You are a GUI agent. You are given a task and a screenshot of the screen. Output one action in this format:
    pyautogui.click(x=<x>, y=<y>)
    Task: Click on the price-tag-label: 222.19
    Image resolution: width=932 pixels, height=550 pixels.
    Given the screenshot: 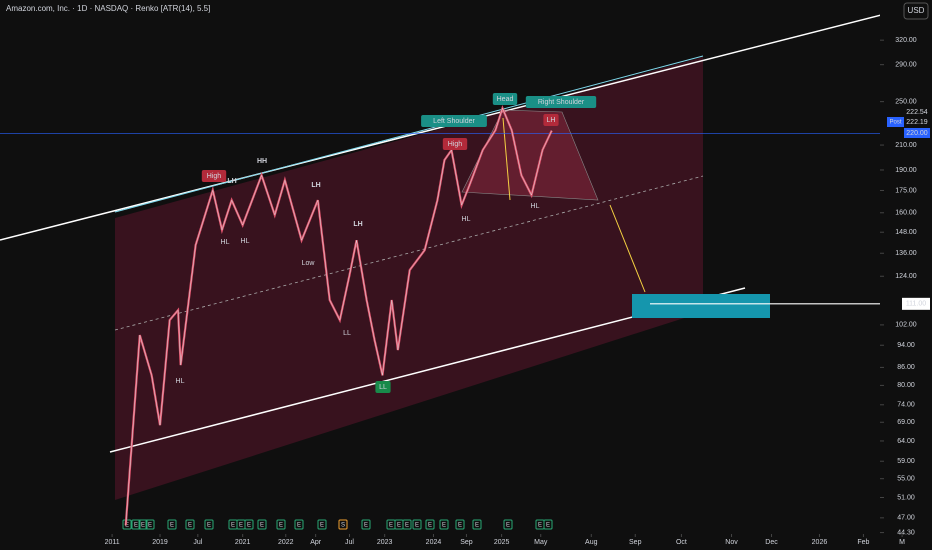 What is the action you would take?
    pyautogui.click(x=917, y=122)
    